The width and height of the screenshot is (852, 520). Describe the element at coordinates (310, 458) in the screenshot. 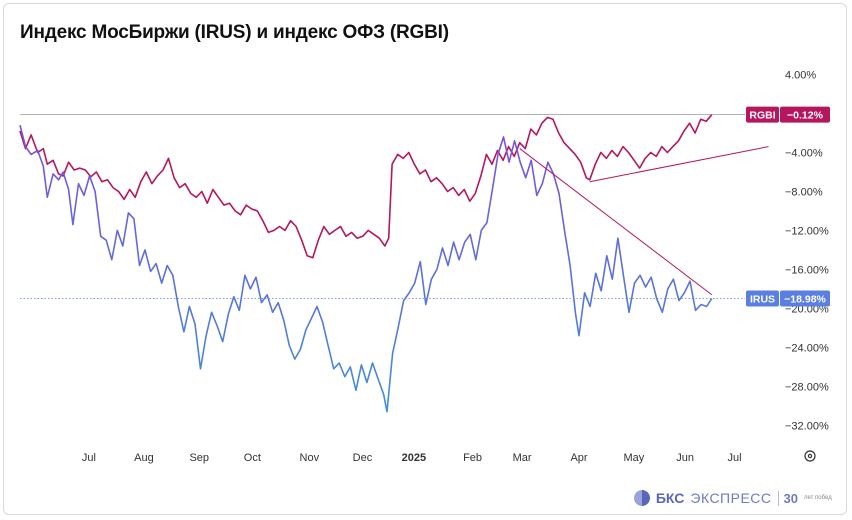

I see `x-tick-label: Nov` at that location.